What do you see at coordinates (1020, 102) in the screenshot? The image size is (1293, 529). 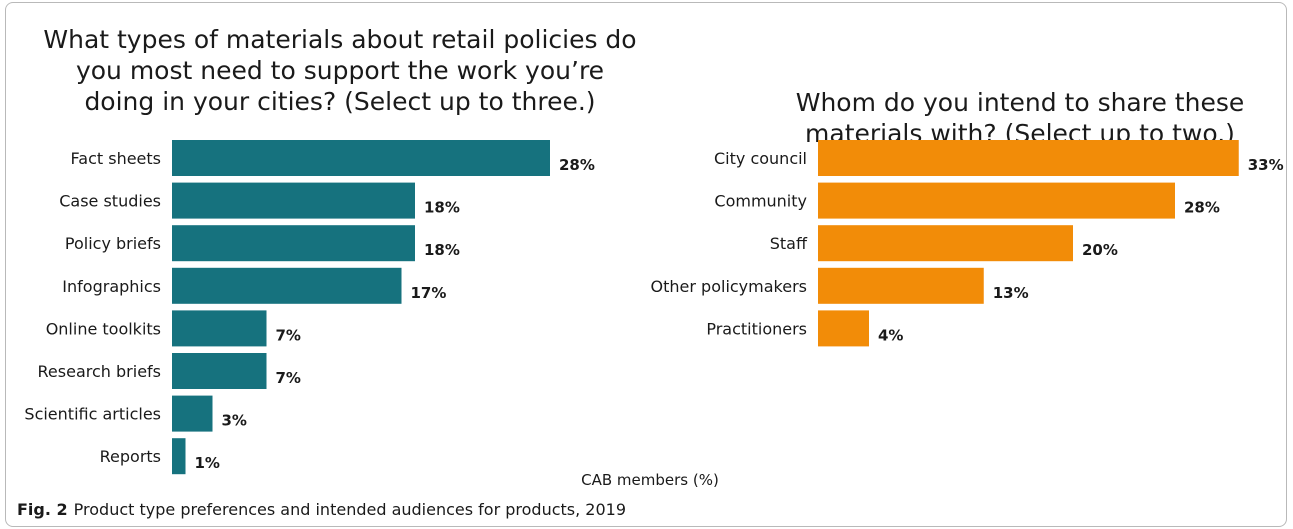 I see `right-chart-title-line: Whom do you intend to share these` at bounding box center [1020, 102].